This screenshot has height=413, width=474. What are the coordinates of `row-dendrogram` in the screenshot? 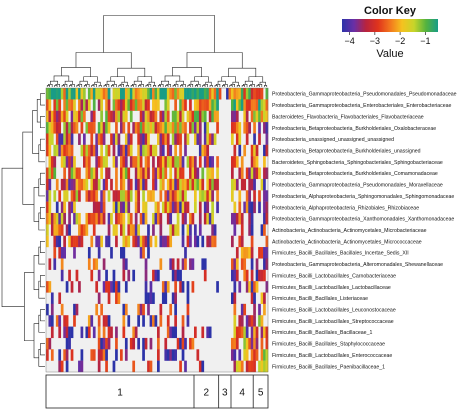 It's located at (23, 230).